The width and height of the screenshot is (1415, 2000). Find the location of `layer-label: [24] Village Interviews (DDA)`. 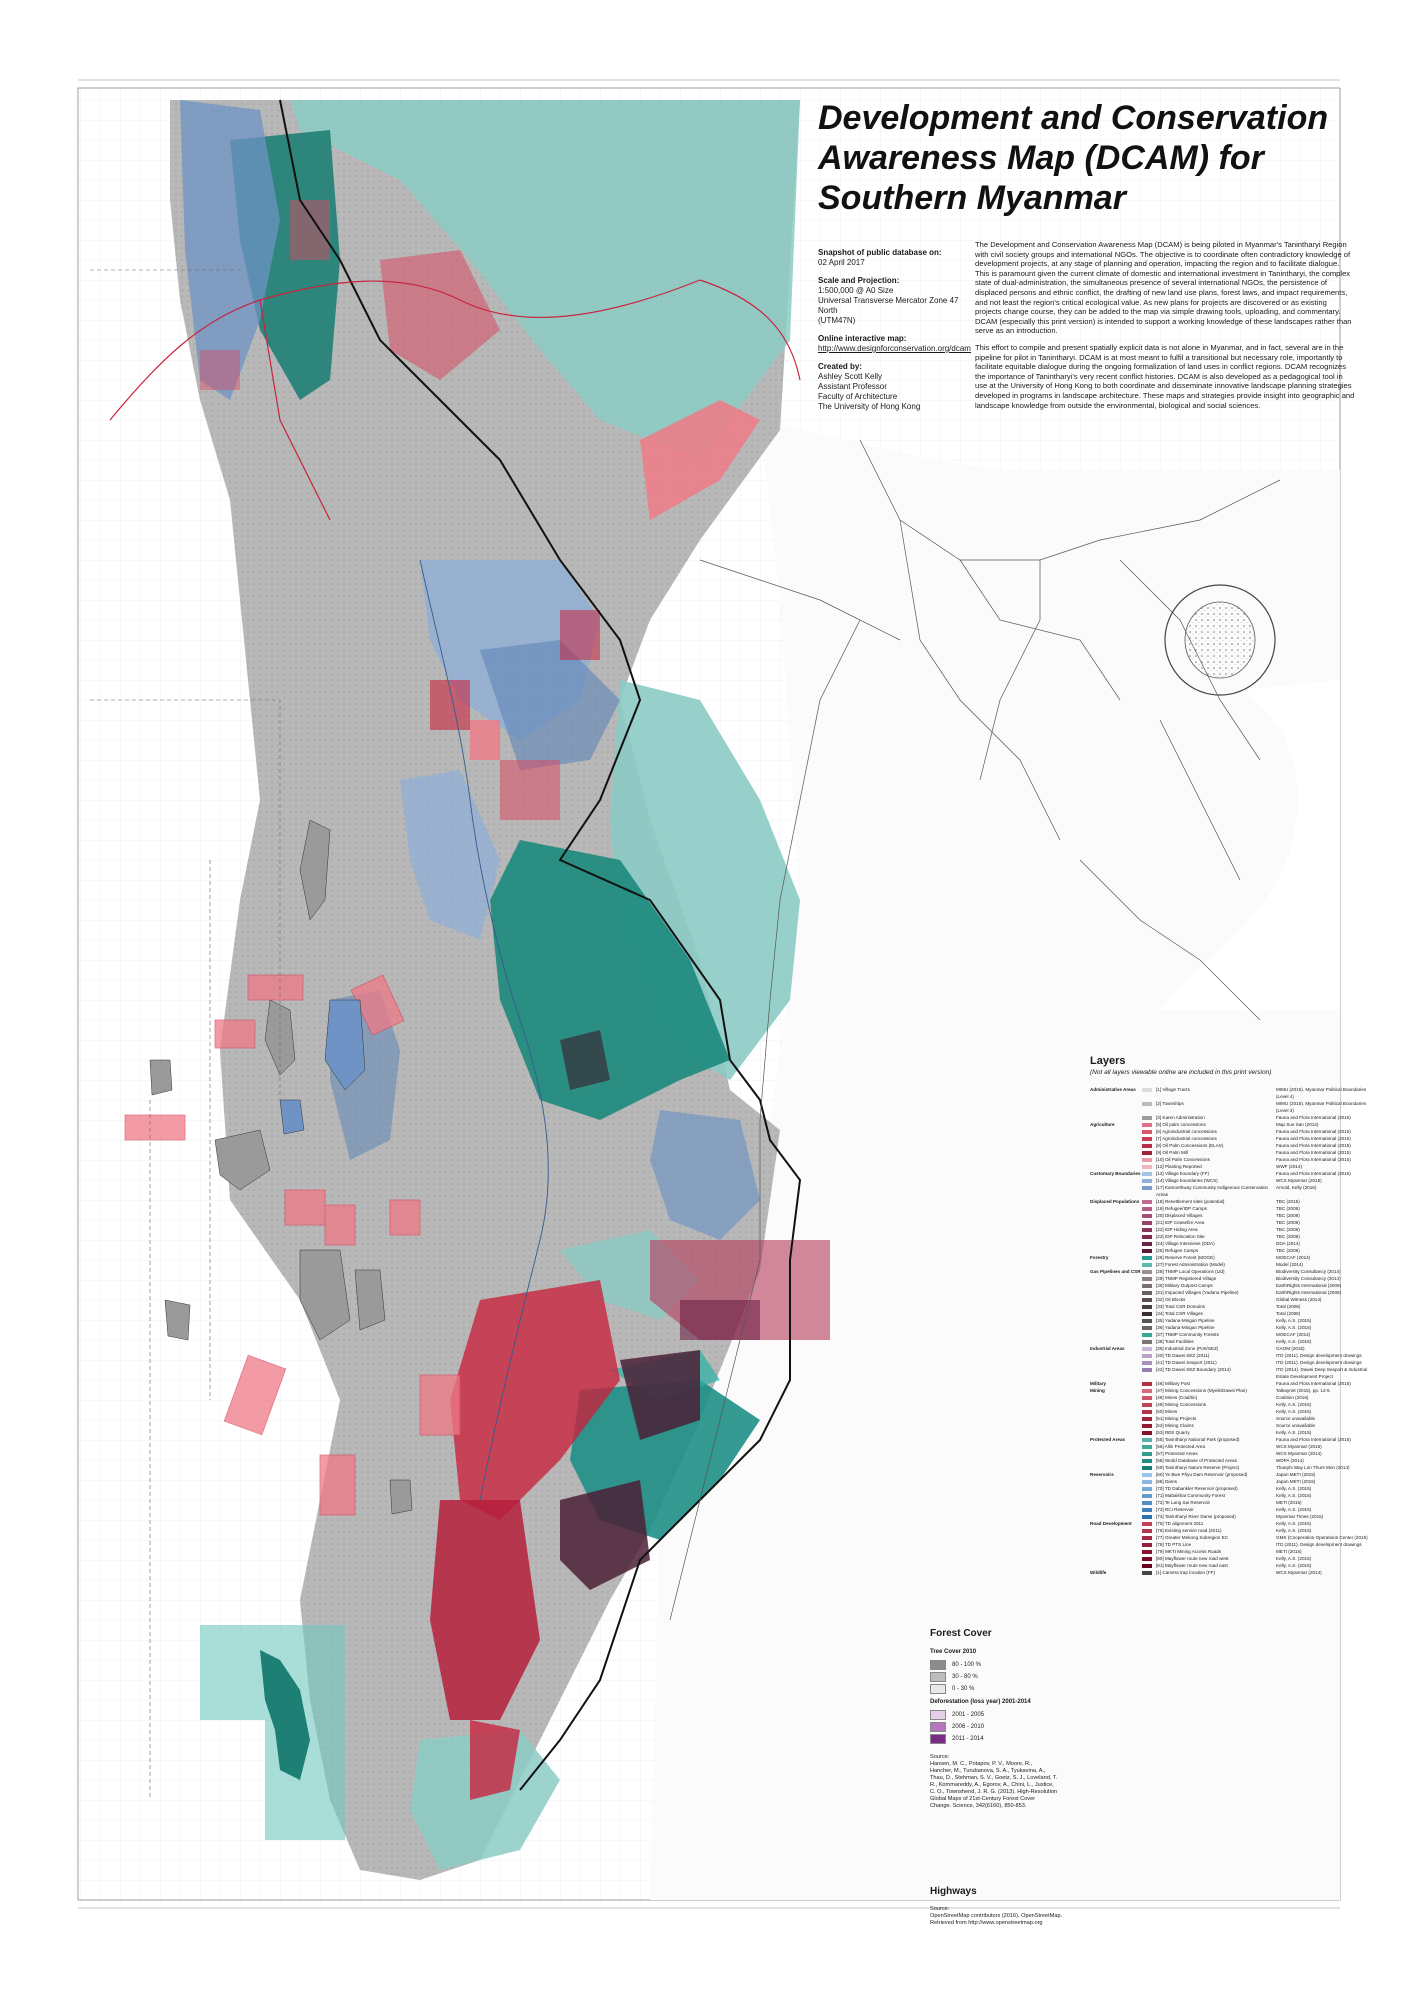

layer-label: [24] Village Interviews (DDA) is located at coordinates (1185, 1243).